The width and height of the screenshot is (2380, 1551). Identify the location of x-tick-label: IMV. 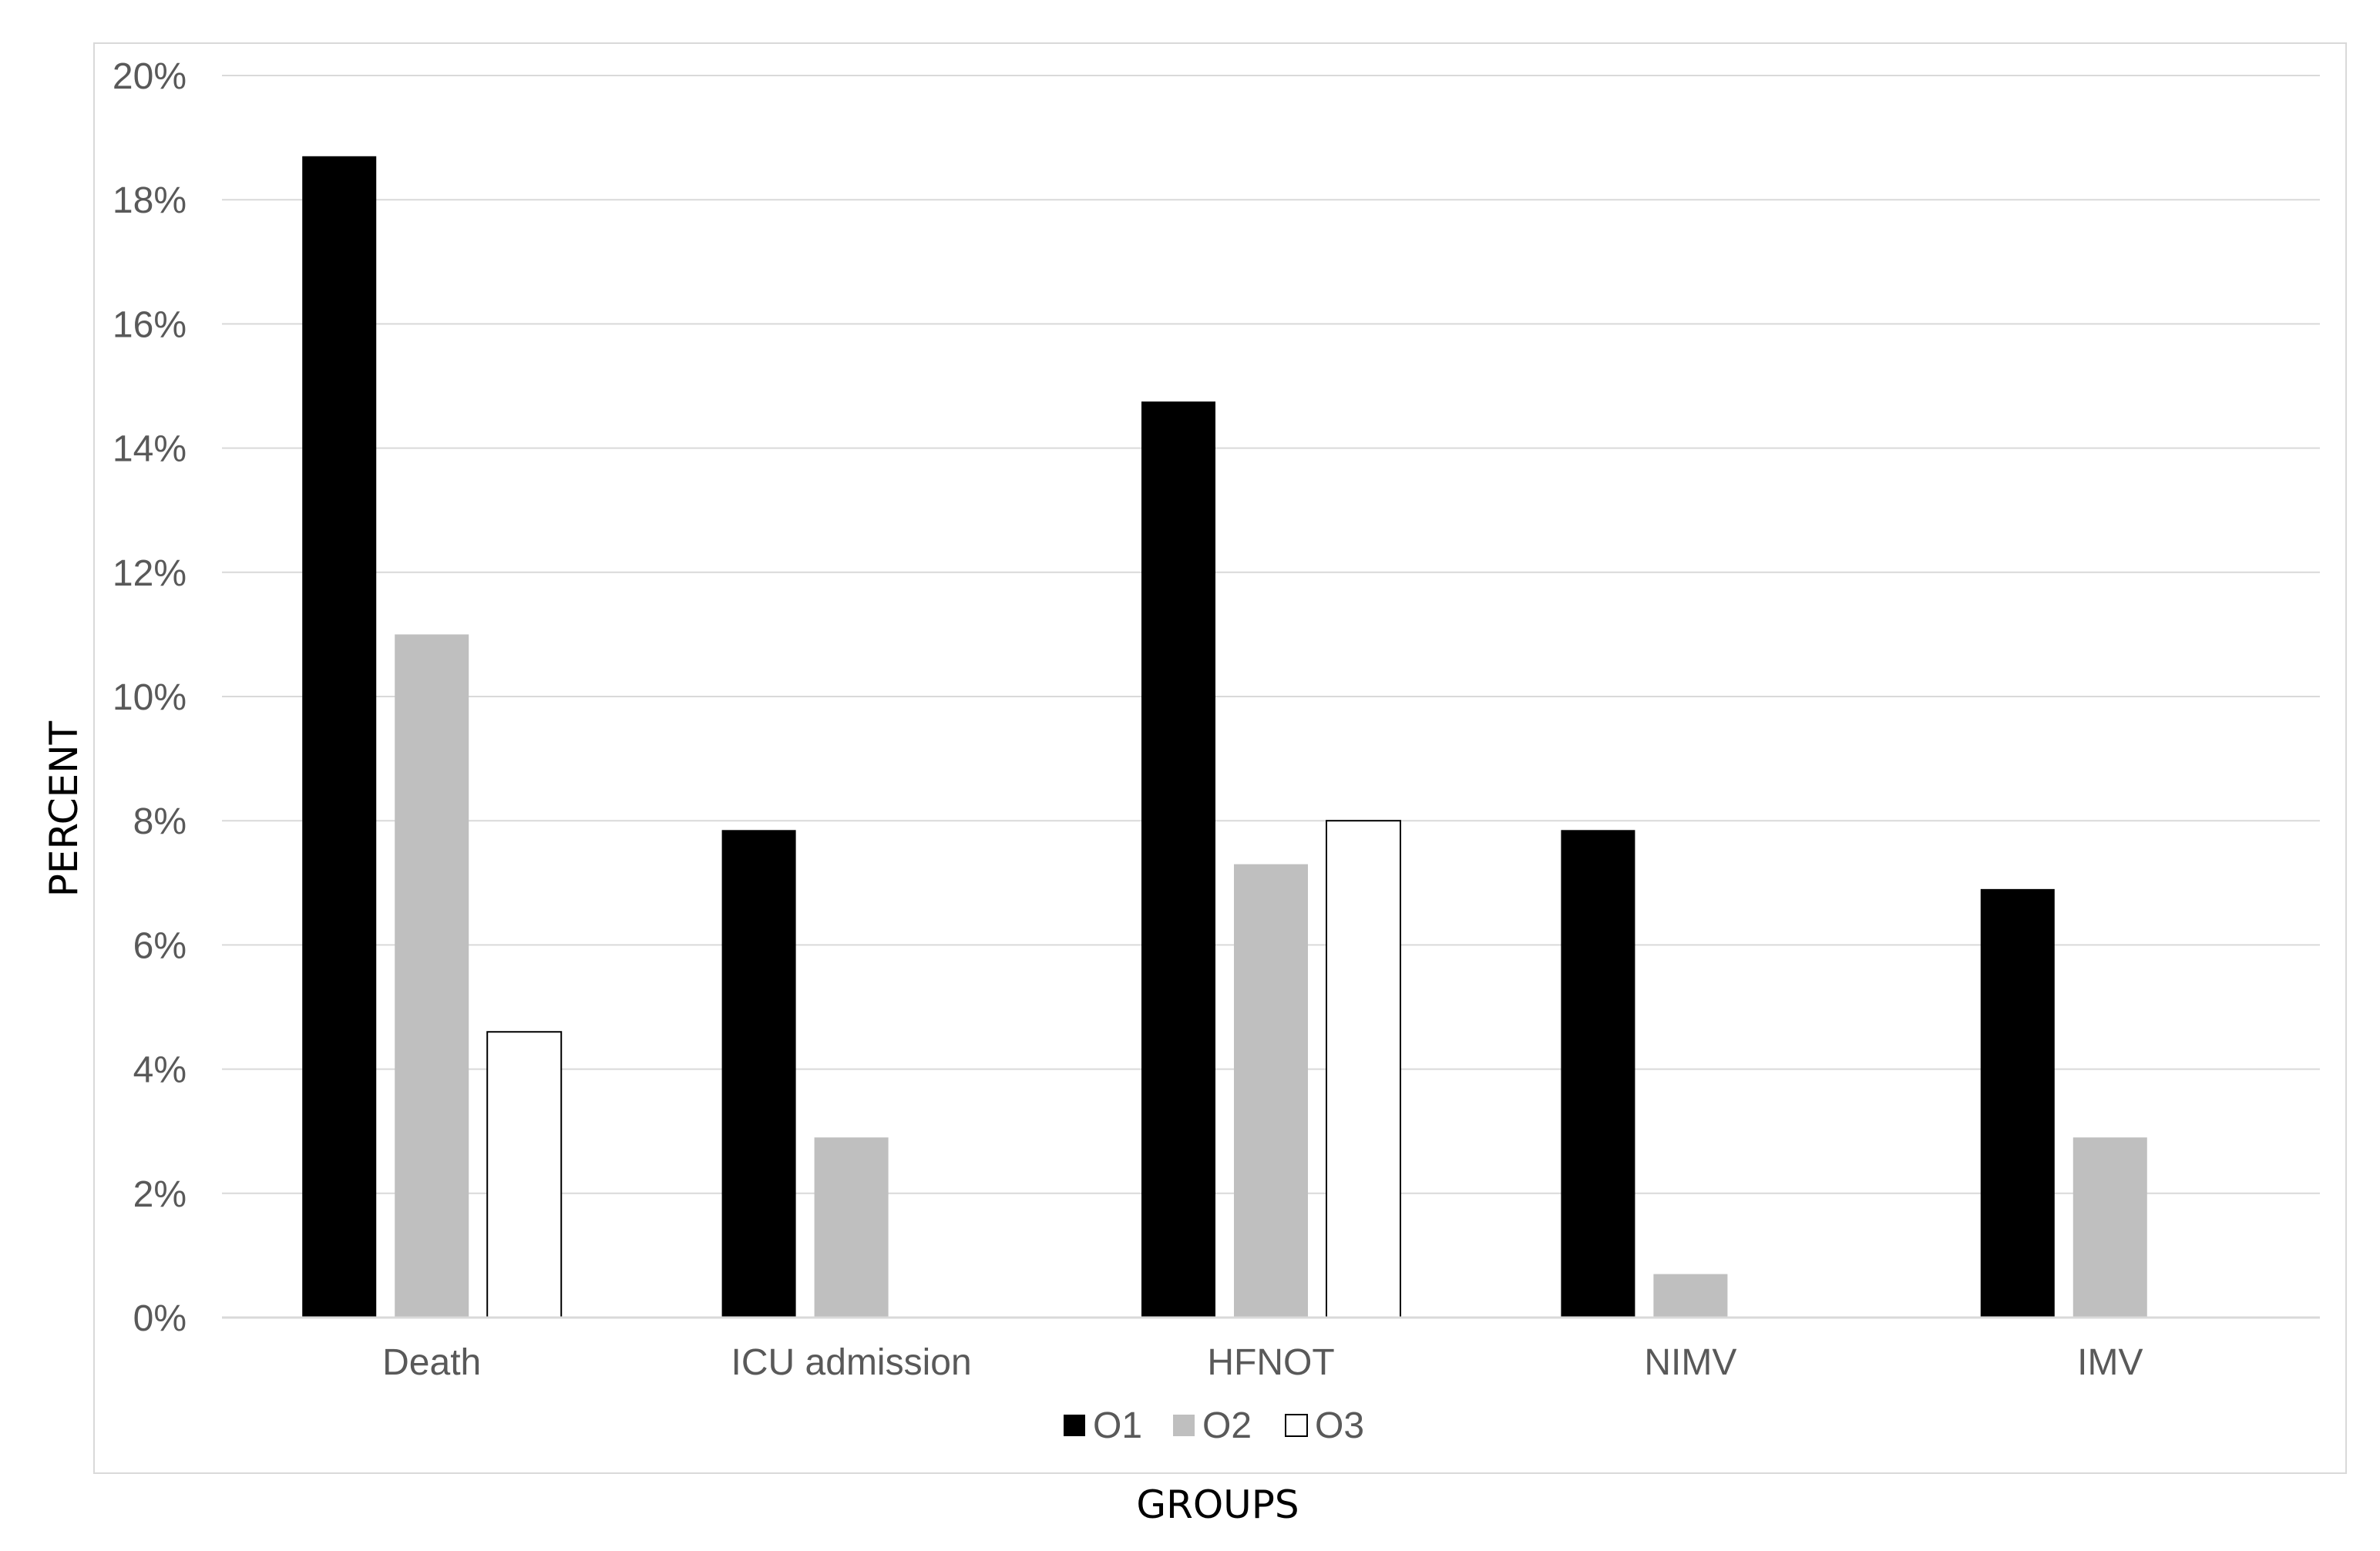
(2110, 1362).